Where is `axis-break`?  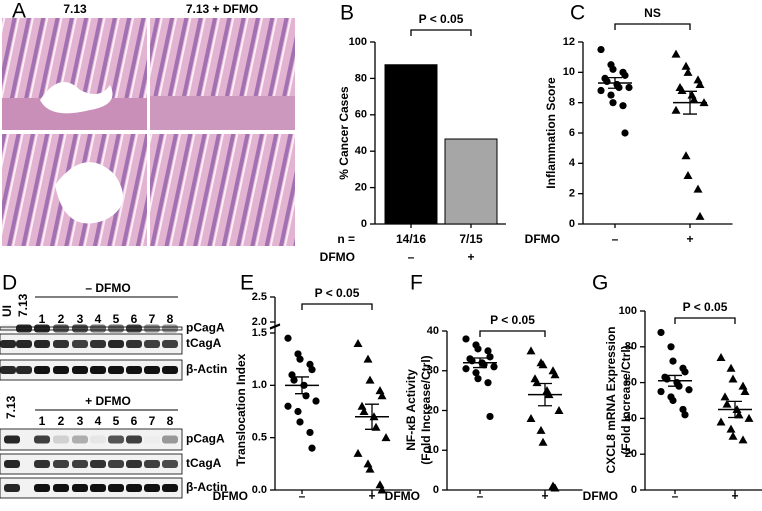
axis-break is located at coordinates (275, 326).